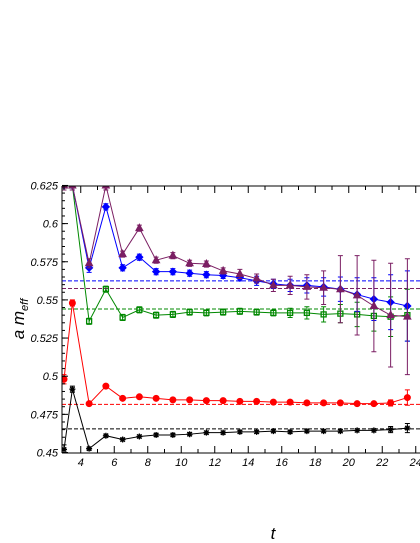 This screenshot has width=420, height=543. What do you see at coordinates (114, 463) in the screenshot?
I see `x-tick-label: 6` at bounding box center [114, 463].